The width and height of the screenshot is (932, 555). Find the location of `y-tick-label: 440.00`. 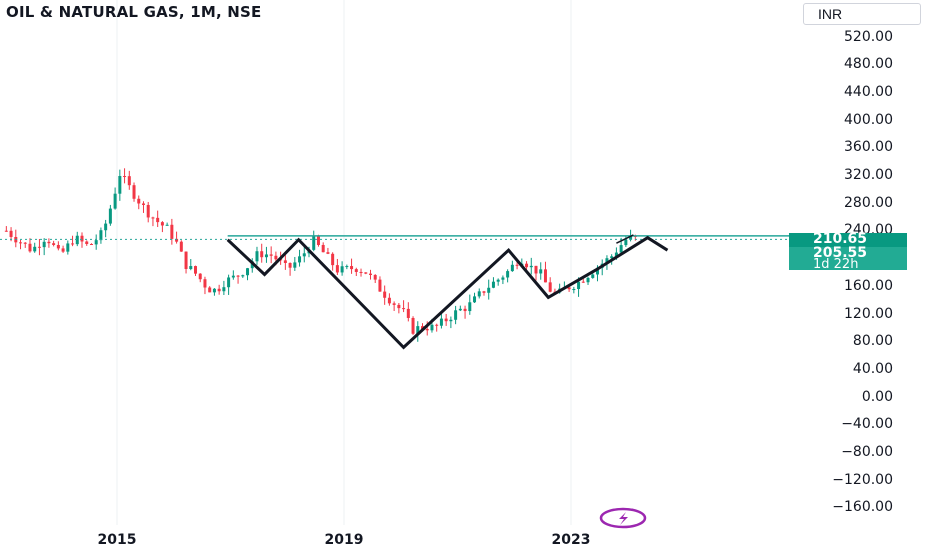

y-tick-label: 440.00 is located at coordinates (868, 92).